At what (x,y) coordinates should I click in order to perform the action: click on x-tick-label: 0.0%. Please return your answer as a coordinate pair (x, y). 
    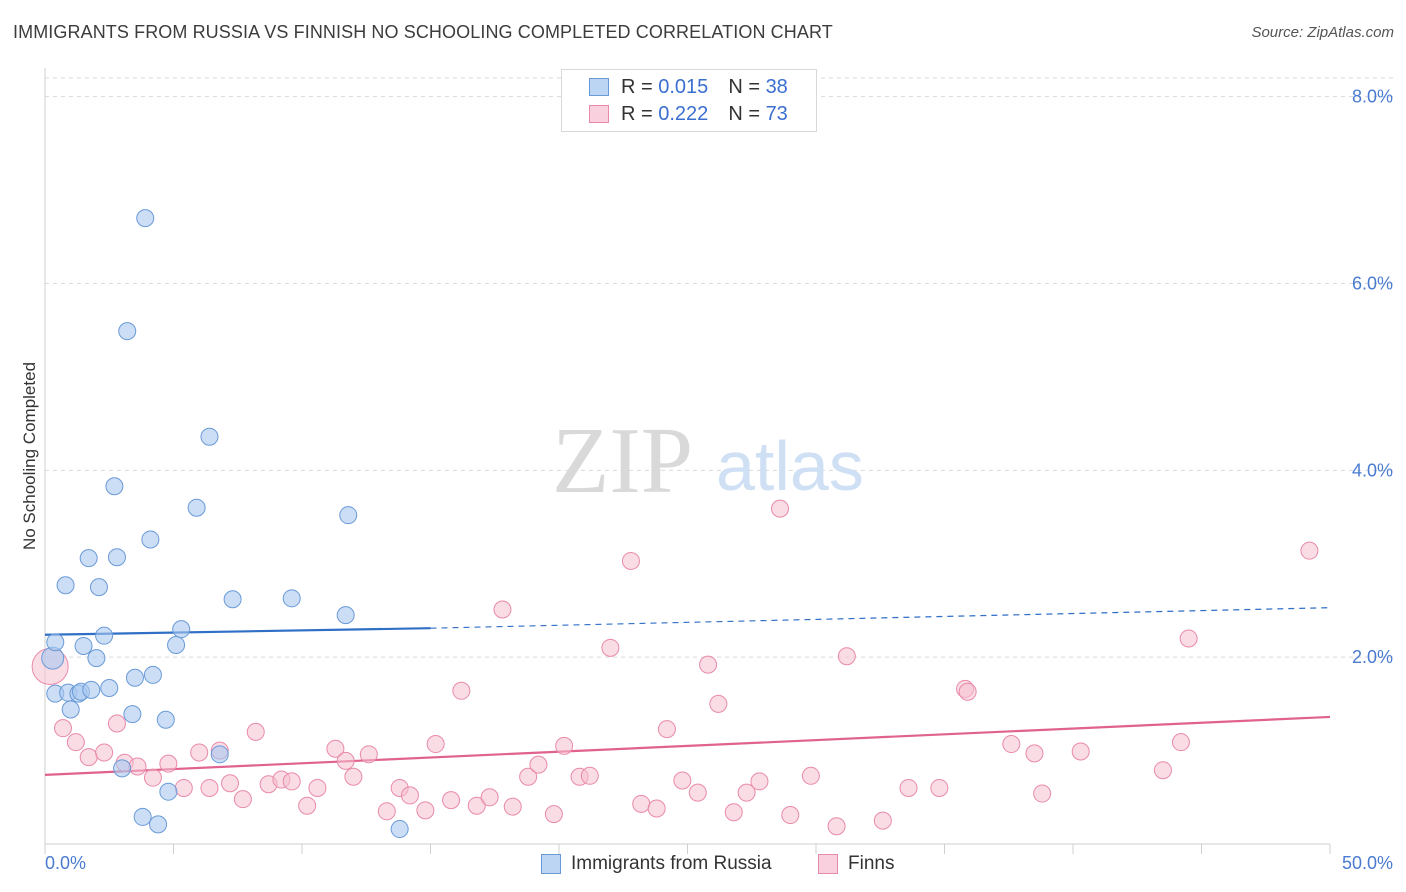
    Looking at the image, I should click on (65, 863).